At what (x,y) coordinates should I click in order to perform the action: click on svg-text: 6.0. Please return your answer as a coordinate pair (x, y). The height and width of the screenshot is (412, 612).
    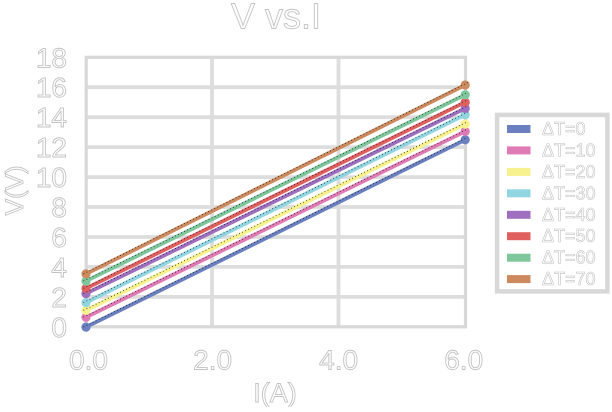
    Looking at the image, I should click on (463, 360).